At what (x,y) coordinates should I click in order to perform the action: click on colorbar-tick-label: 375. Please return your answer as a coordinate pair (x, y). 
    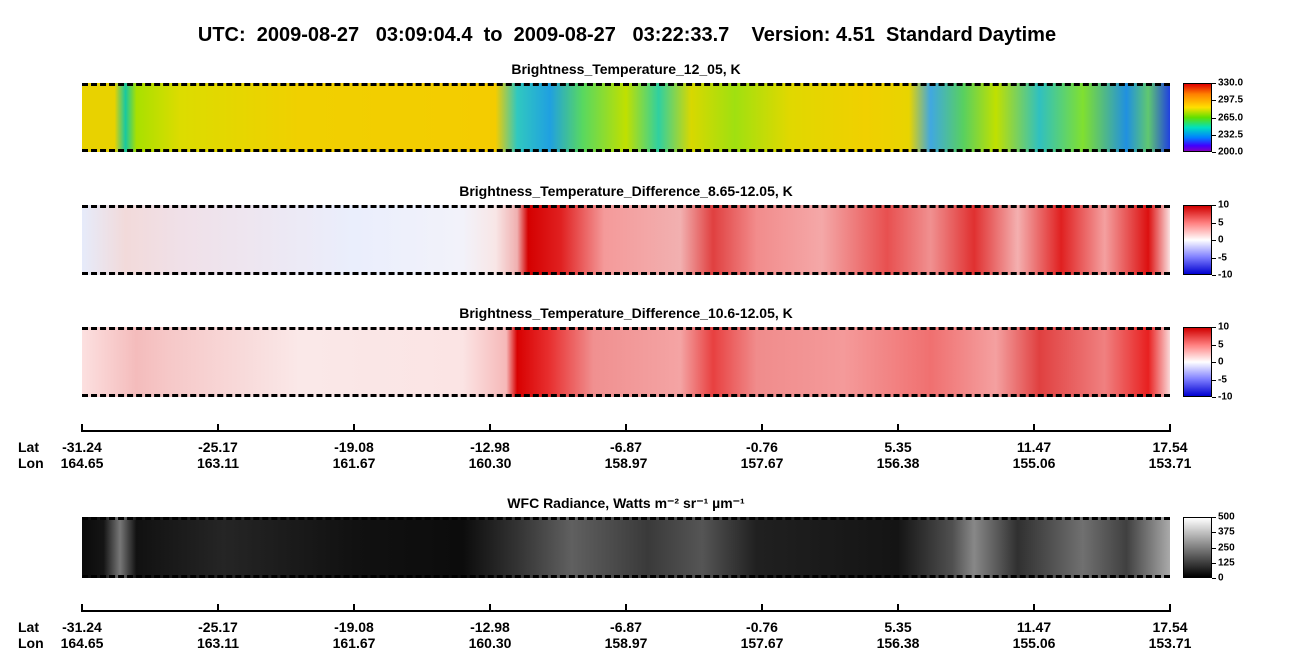
    Looking at the image, I should click on (1226, 532).